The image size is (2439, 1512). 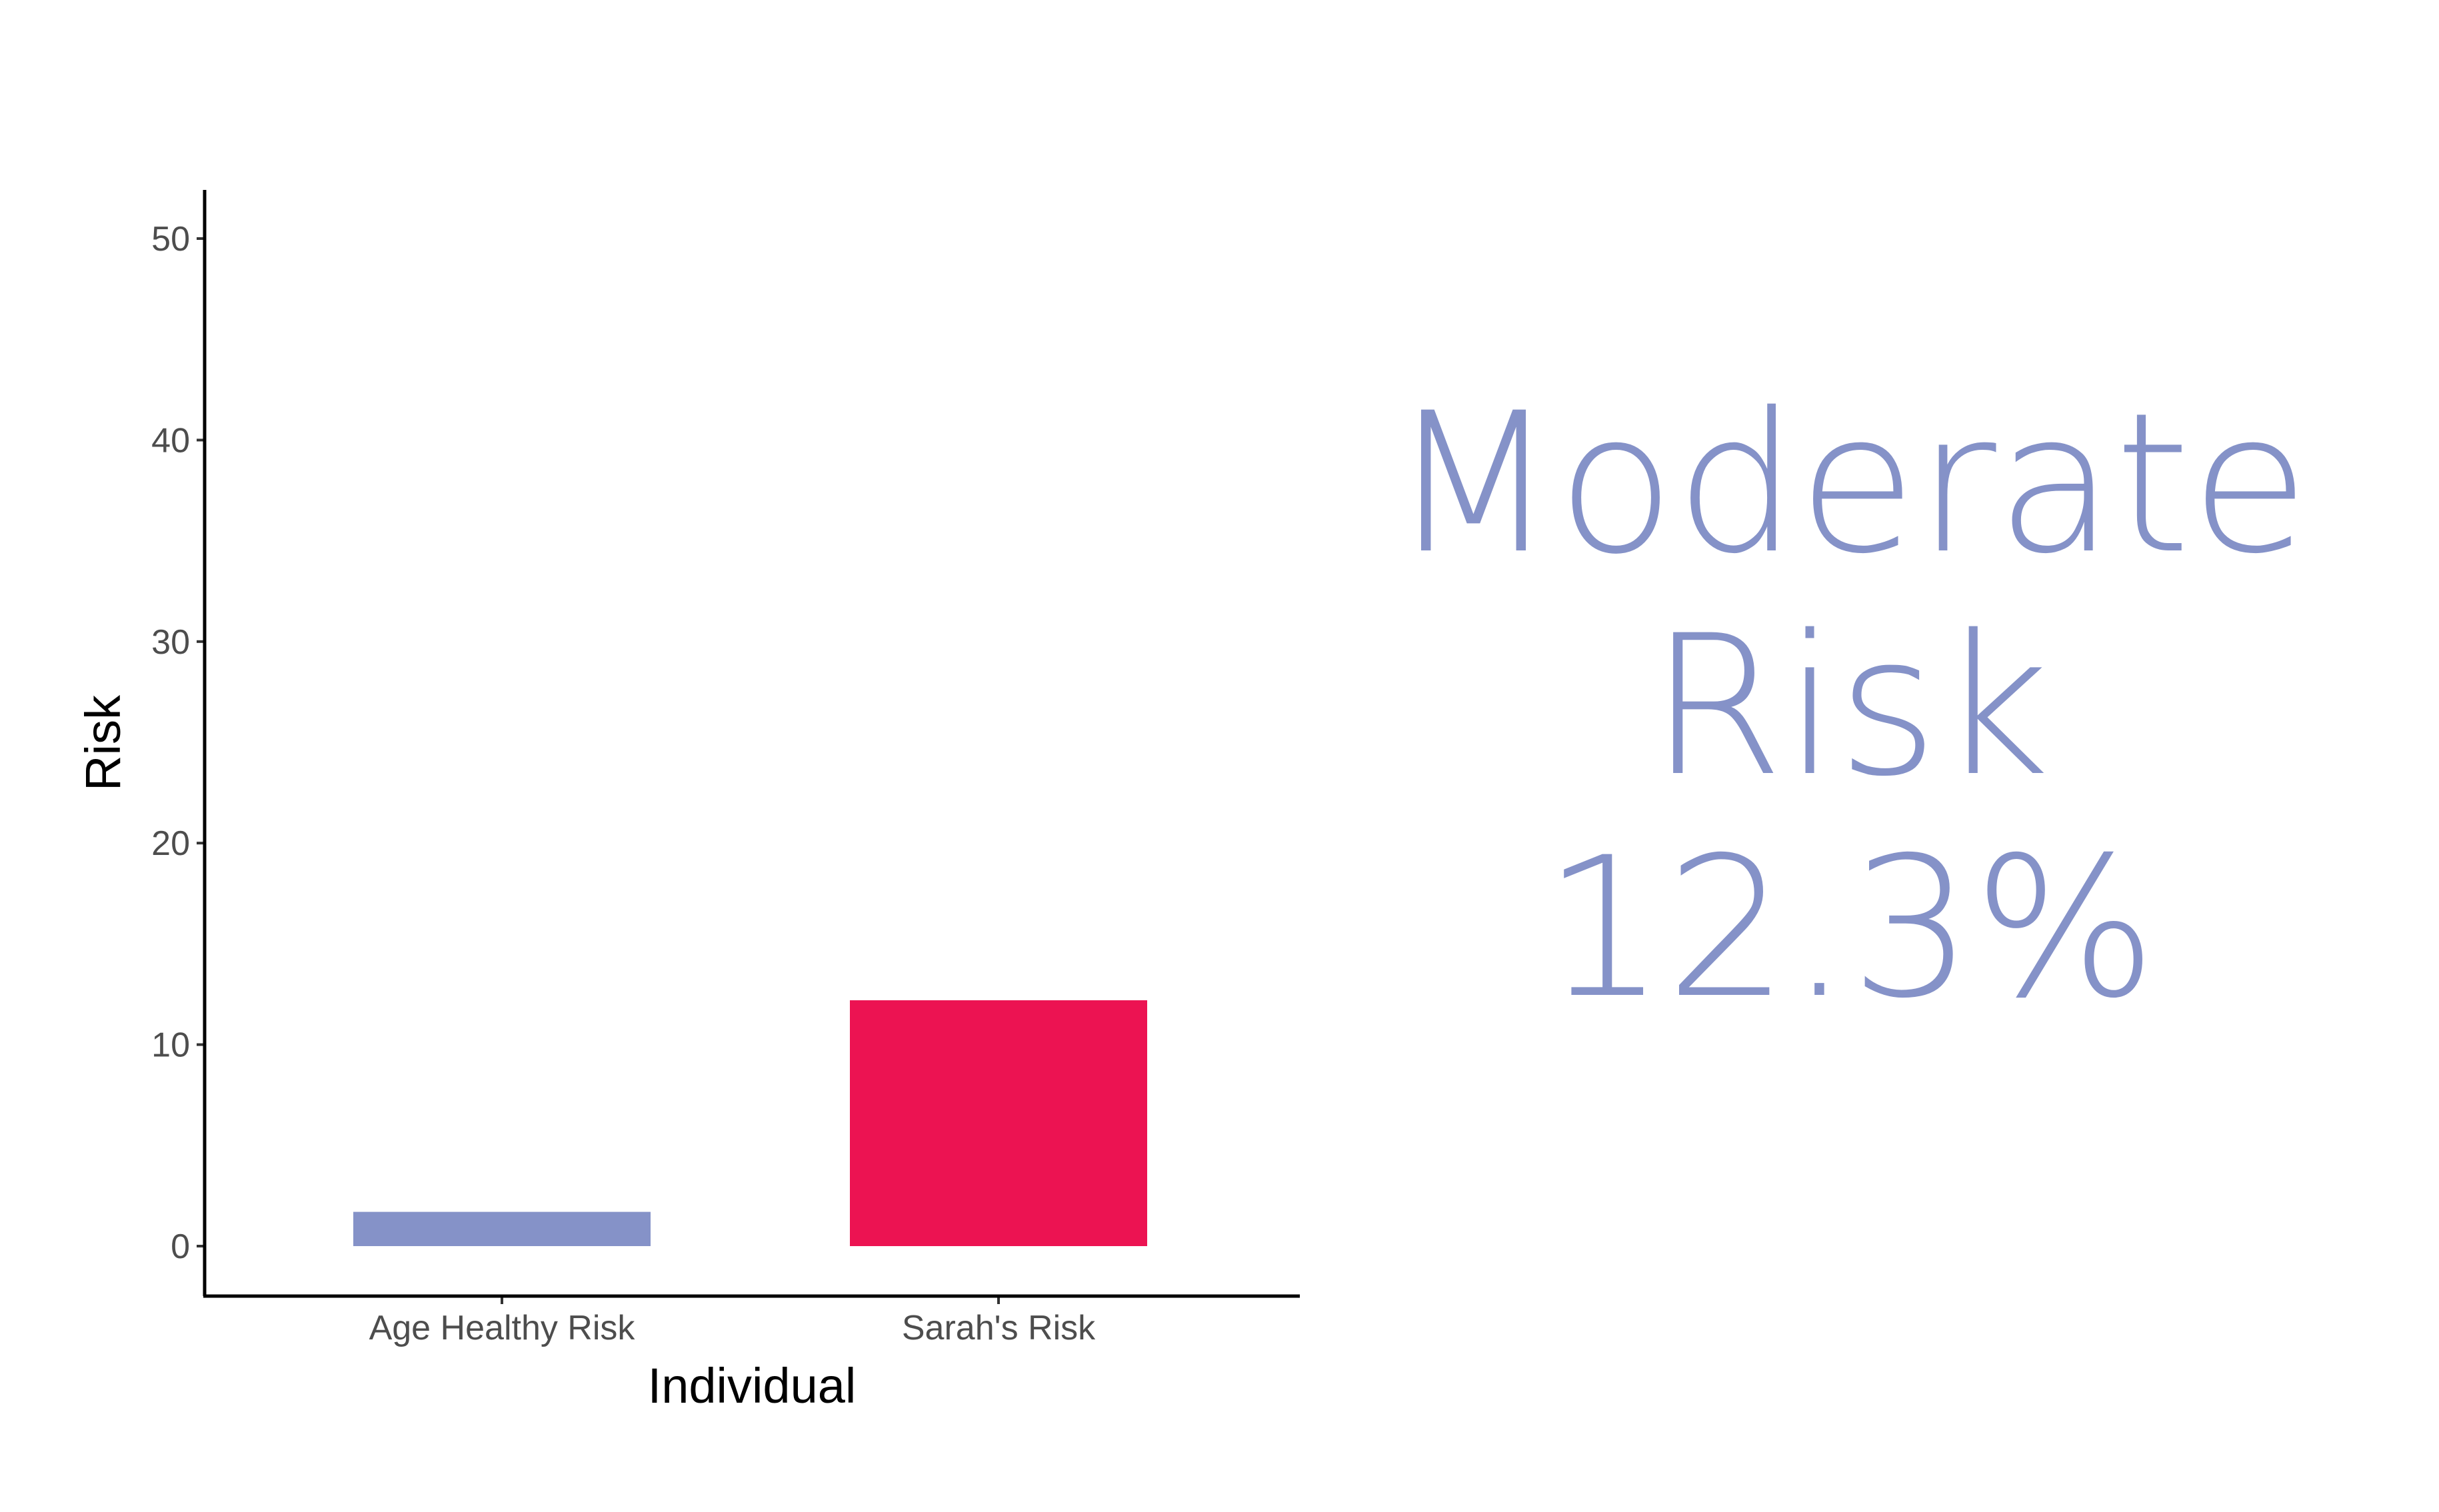 What do you see at coordinates (750, 1123) in the screenshot?
I see `bars` at bounding box center [750, 1123].